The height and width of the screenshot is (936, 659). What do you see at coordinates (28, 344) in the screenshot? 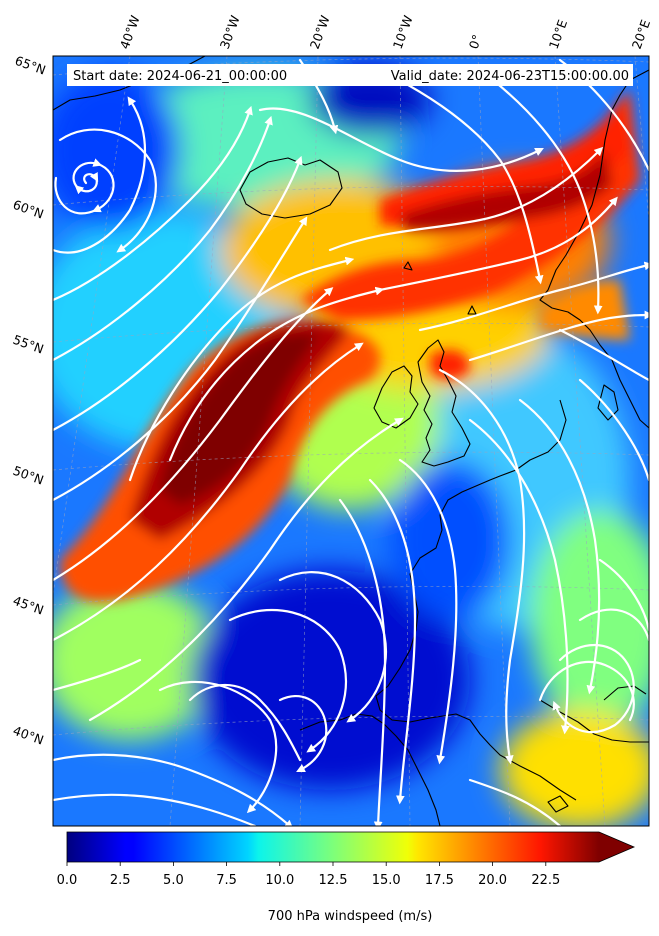
I see `lat-label-55n: 55°N` at bounding box center [28, 344].